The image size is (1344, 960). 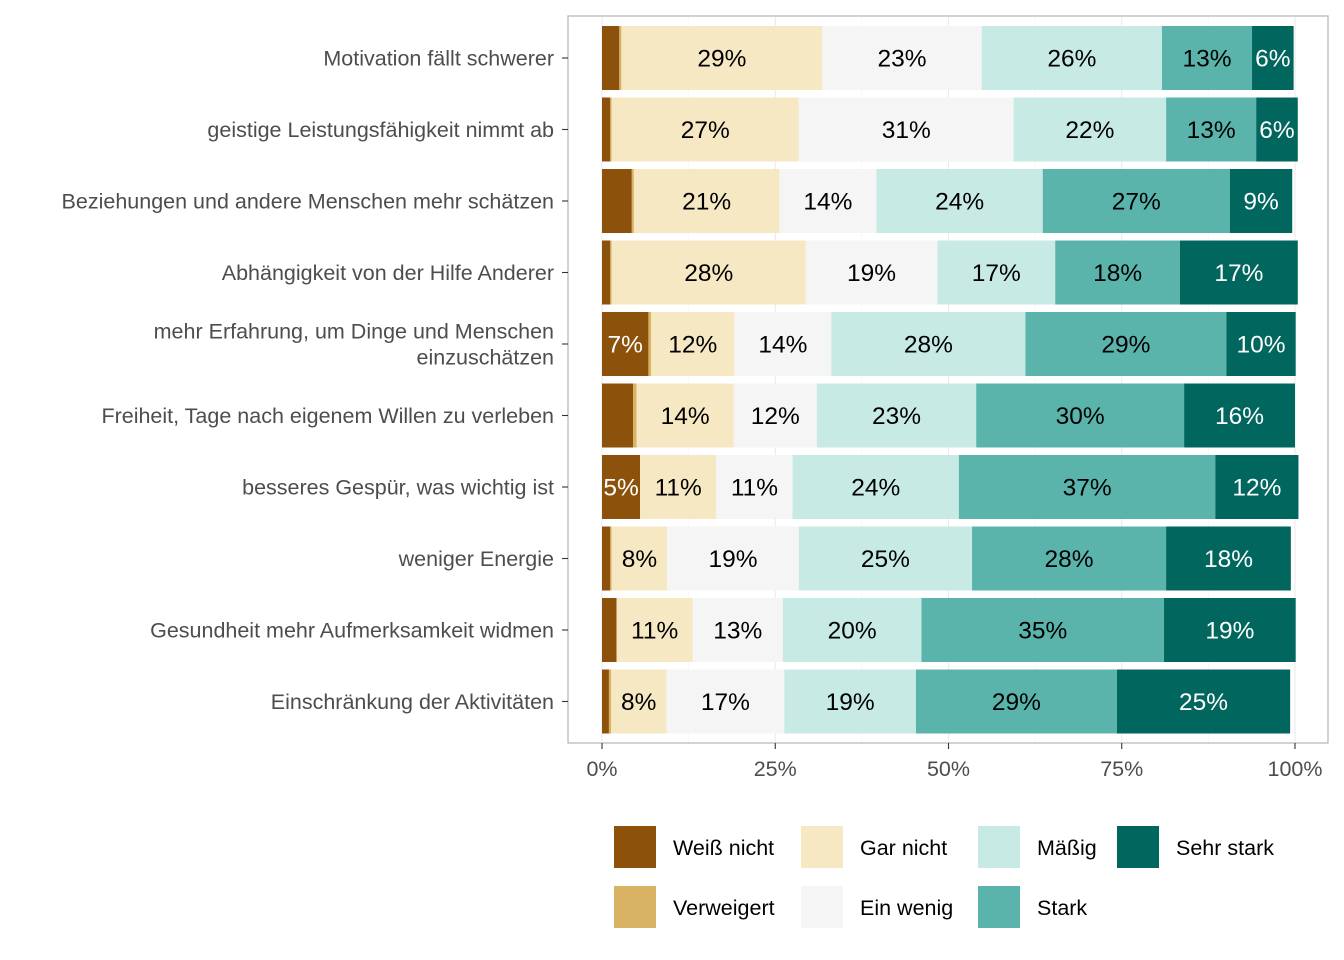 What do you see at coordinates (1295, 769) in the screenshot?
I see `x-tick-label: 100%` at bounding box center [1295, 769].